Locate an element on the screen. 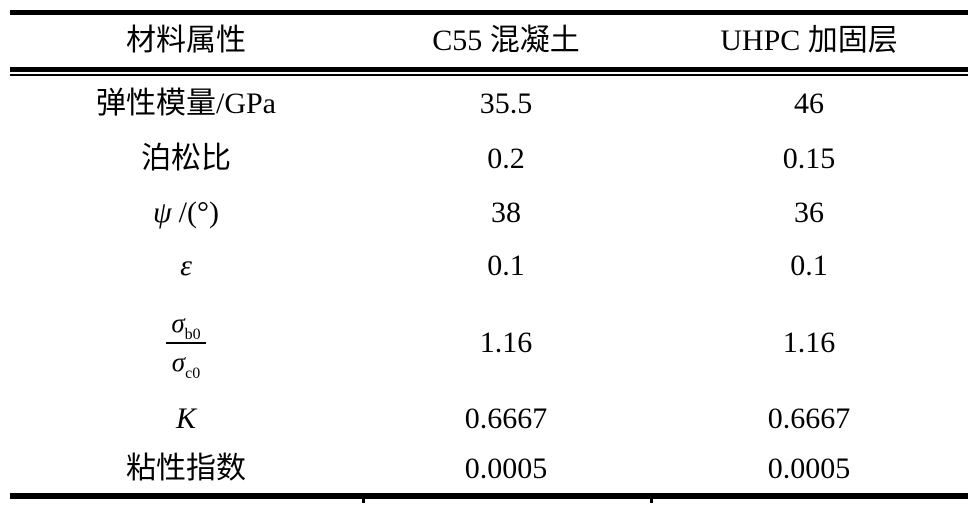 This screenshot has width=977, height=509. eccentricity-c55-value: 0.1 is located at coordinates (506, 265).